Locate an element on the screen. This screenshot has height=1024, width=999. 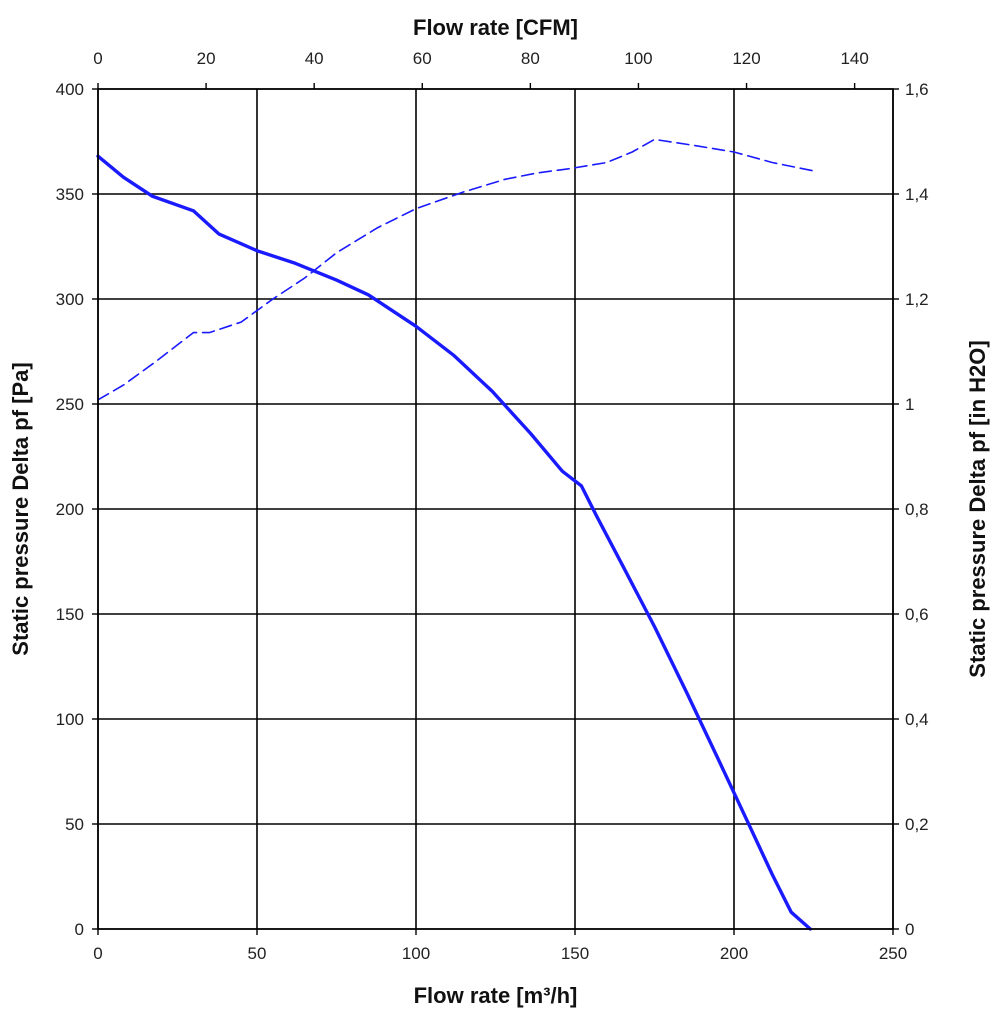
x-top-tick-label: 120 is located at coordinates (746, 58).